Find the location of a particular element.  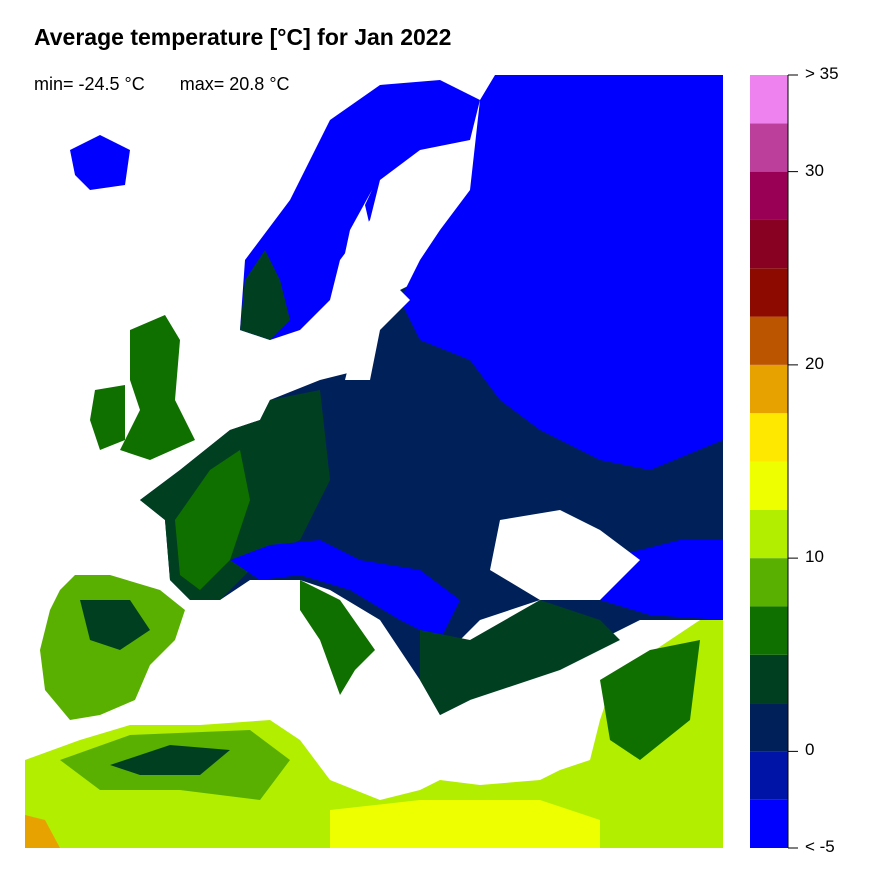

colorbar-tick-label: 30 is located at coordinates (814, 170).